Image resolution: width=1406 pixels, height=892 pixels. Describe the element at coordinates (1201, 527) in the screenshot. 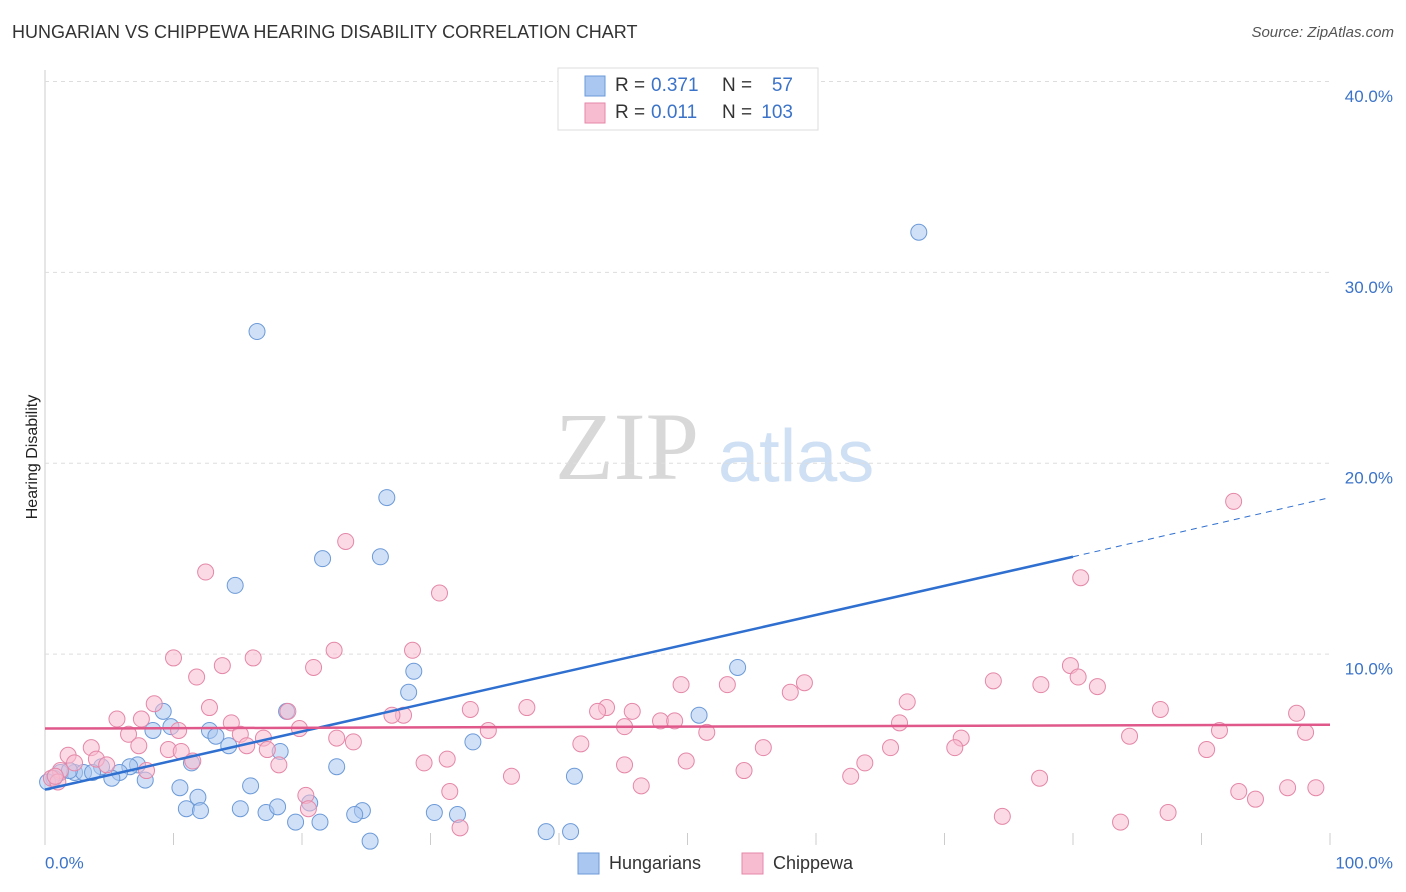

I see `trend-extension` at that location.